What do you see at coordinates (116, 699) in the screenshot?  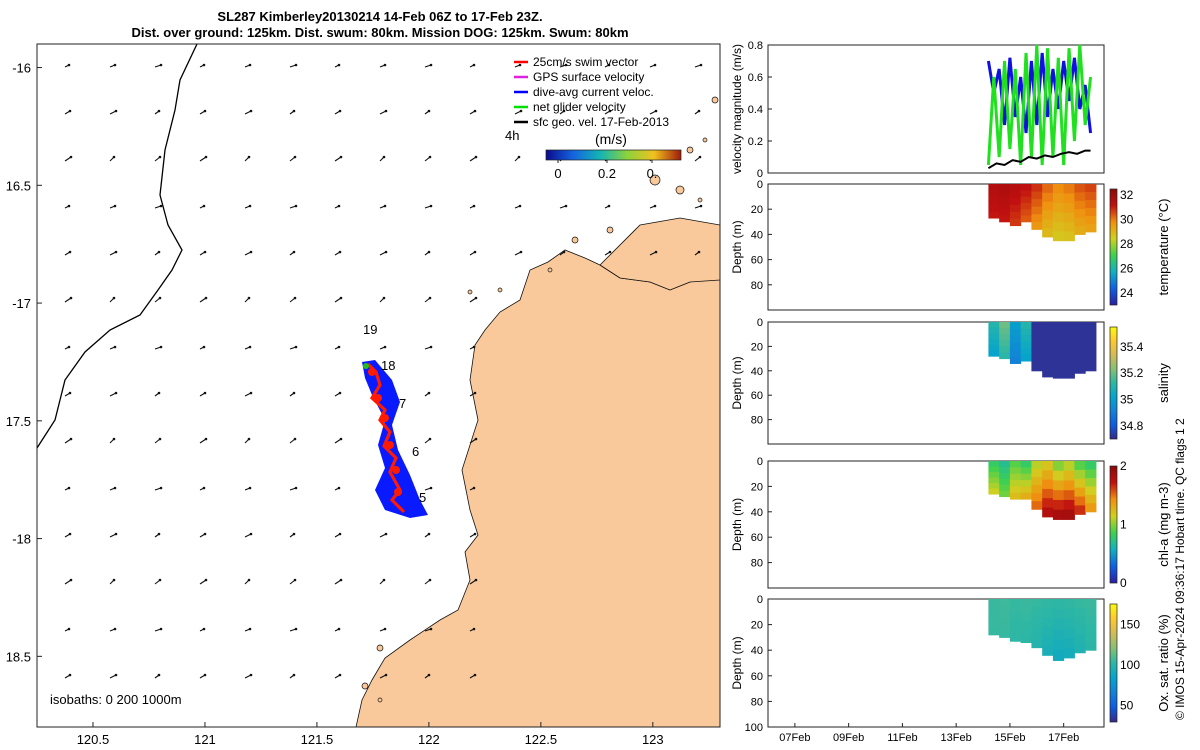 I see `isobath-label: isobaths: 0 200 1000m` at bounding box center [116, 699].